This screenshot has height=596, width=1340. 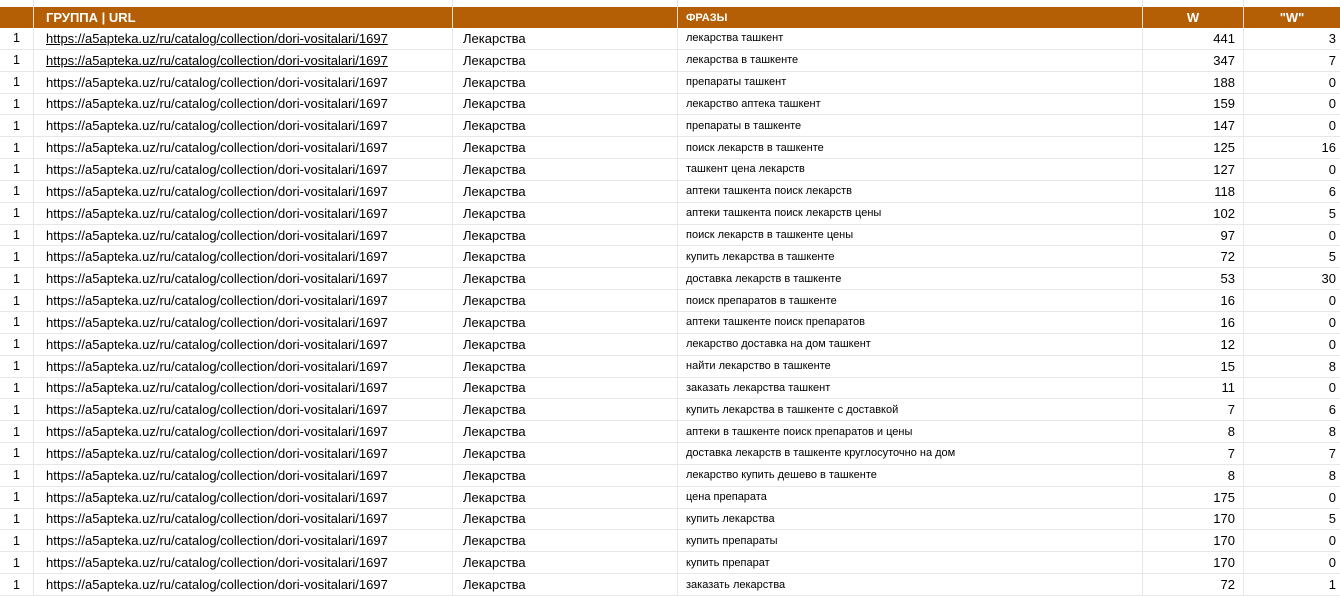 I want to click on header-cell-index, so click(x=17, y=17).